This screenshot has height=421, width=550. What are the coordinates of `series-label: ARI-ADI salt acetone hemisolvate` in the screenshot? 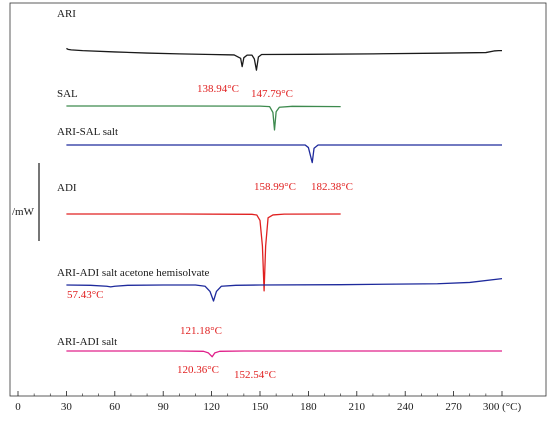 It's located at (133, 273).